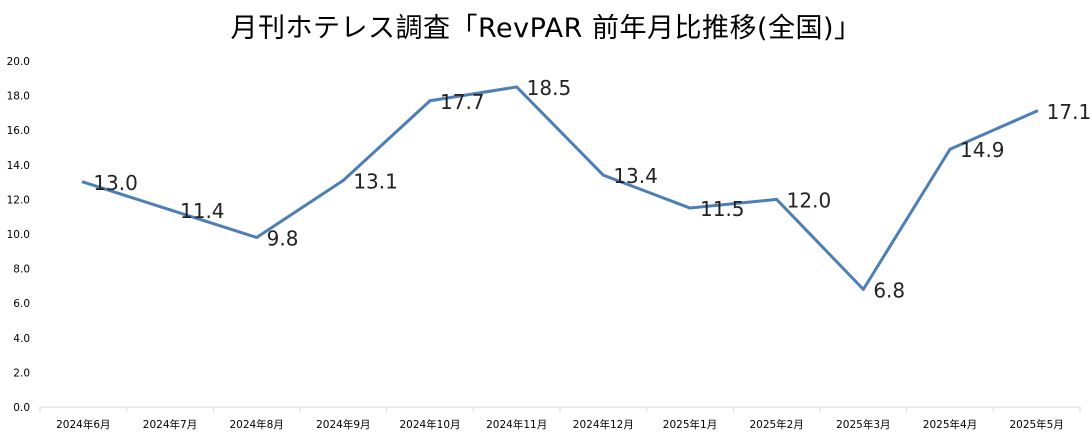 The width and height of the screenshot is (1092, 436). I want to click on x-tick-label: 2025年1月, so click(690, 424).